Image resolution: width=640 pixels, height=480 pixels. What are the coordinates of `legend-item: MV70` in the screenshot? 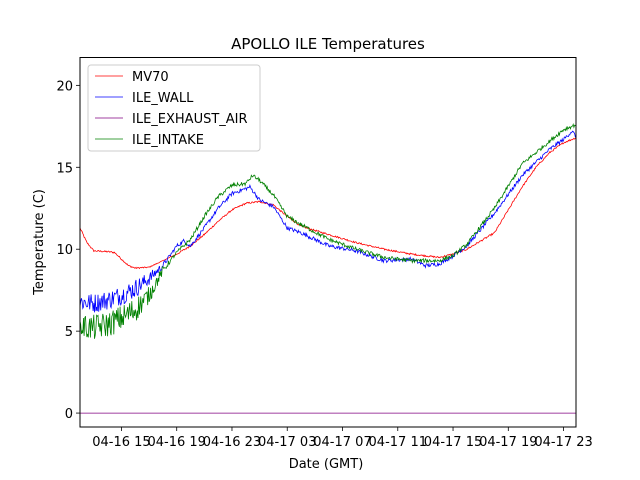 It's located at (132, 77).